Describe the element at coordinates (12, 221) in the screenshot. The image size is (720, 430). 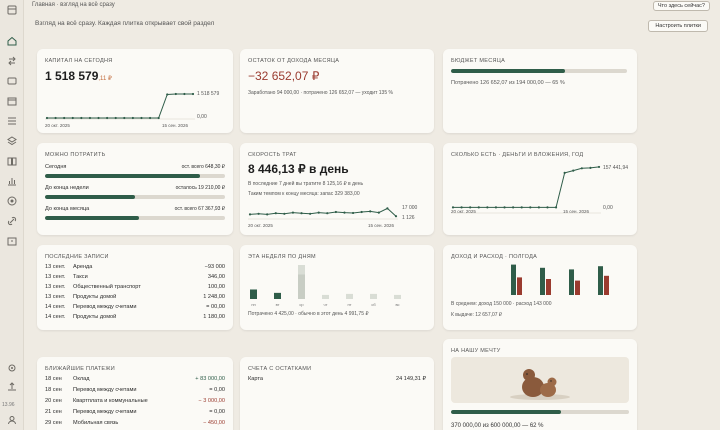
I see `link-icon` at that location.